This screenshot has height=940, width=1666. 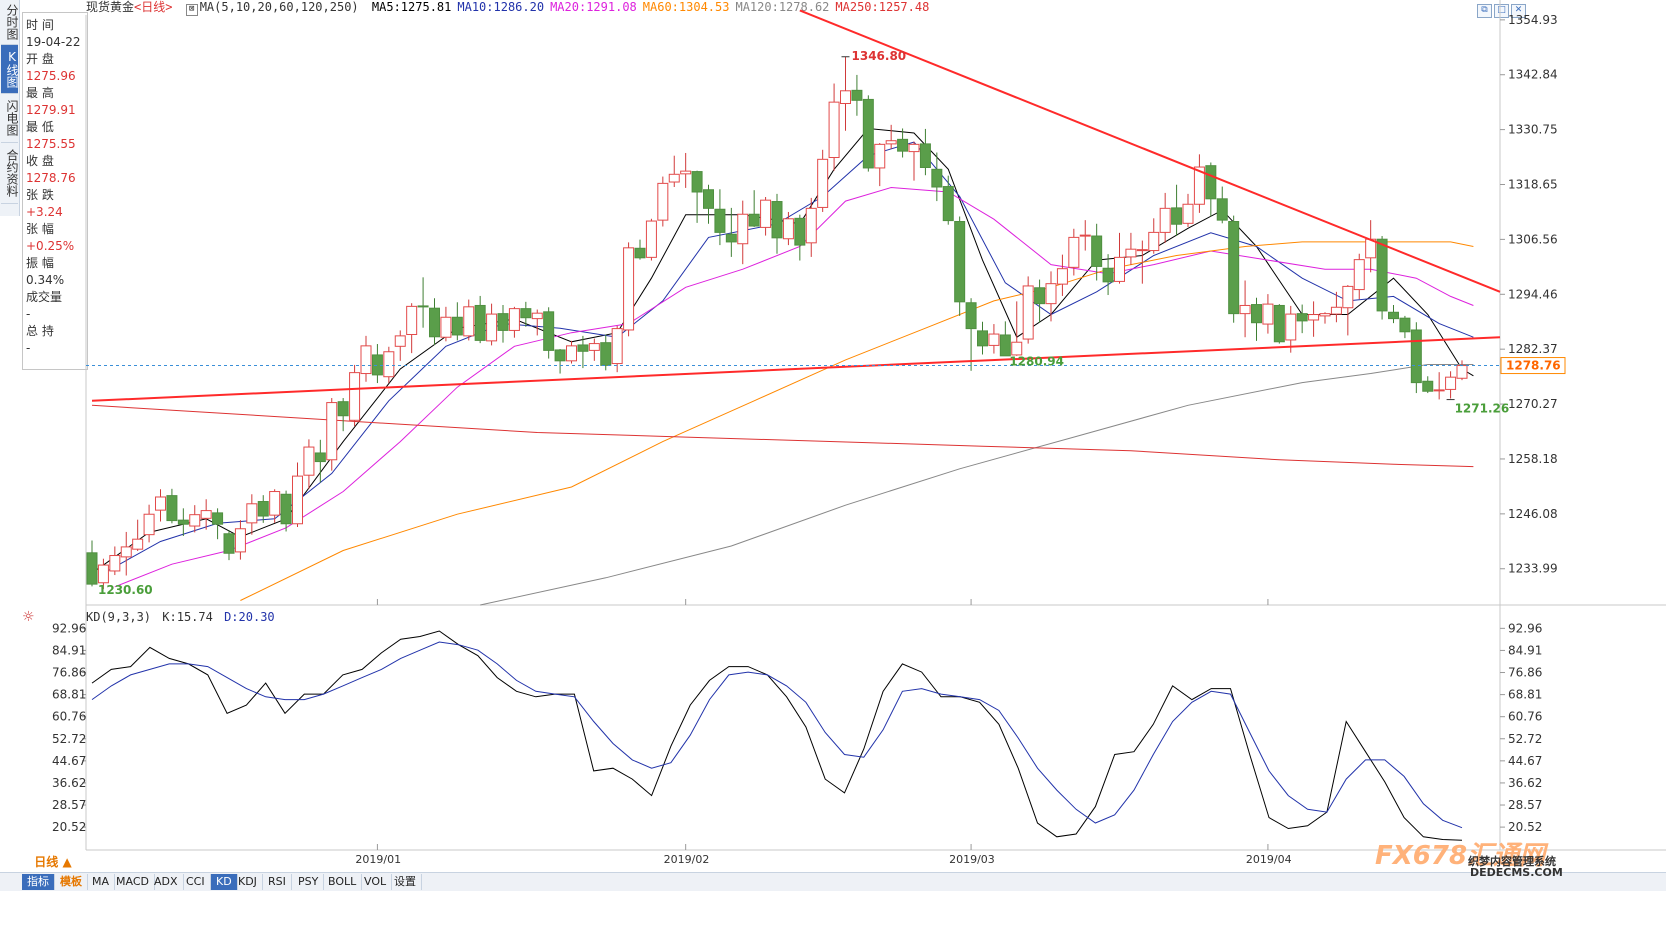 What do you see at coordinates (71, 882) in the screenshot?
I see `indicator-tab: 模板` at bounding box center [71, 882].